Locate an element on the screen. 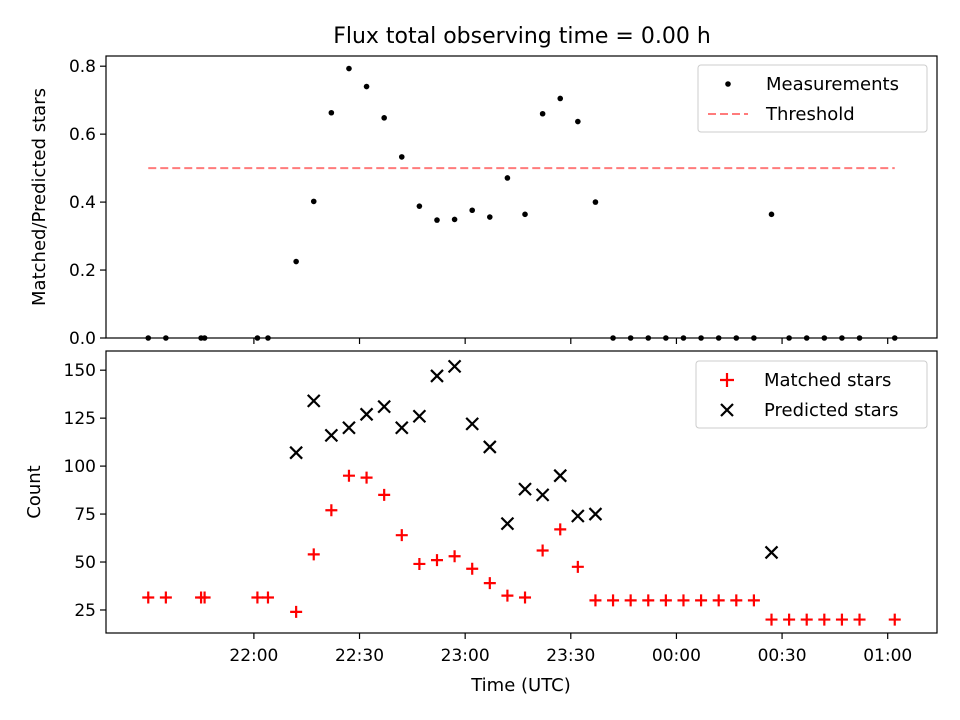  bottom-legend-box is located at coordinates (811, 394).